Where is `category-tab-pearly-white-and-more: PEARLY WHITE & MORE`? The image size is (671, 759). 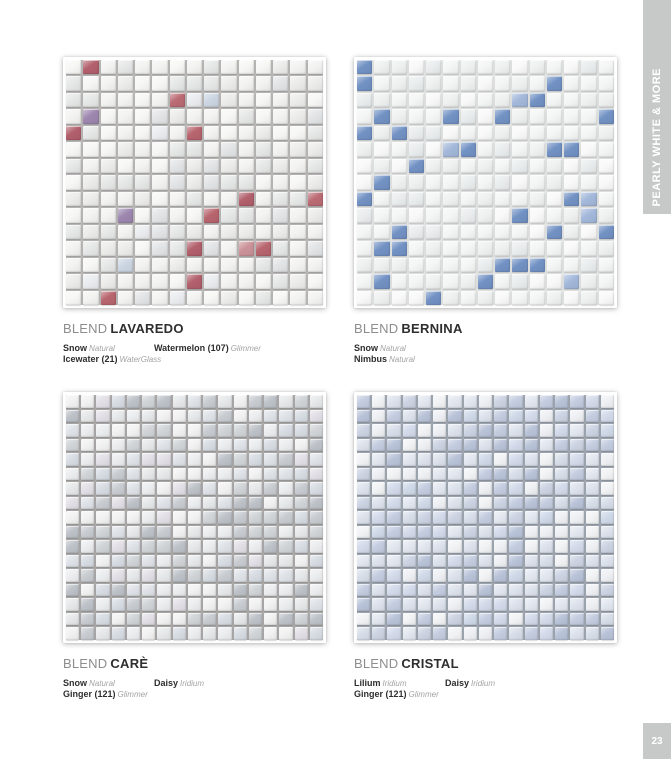
category-tab-pearly-white-and-more: PEARLY WHITE & MORE is located at coordinates (657, 107).